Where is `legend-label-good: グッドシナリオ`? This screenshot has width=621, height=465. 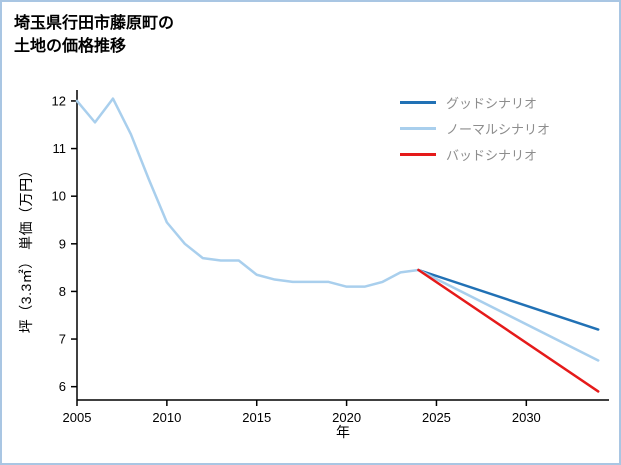
legend-label-good: グッドシナリオ is located at coordinates (492, 103).